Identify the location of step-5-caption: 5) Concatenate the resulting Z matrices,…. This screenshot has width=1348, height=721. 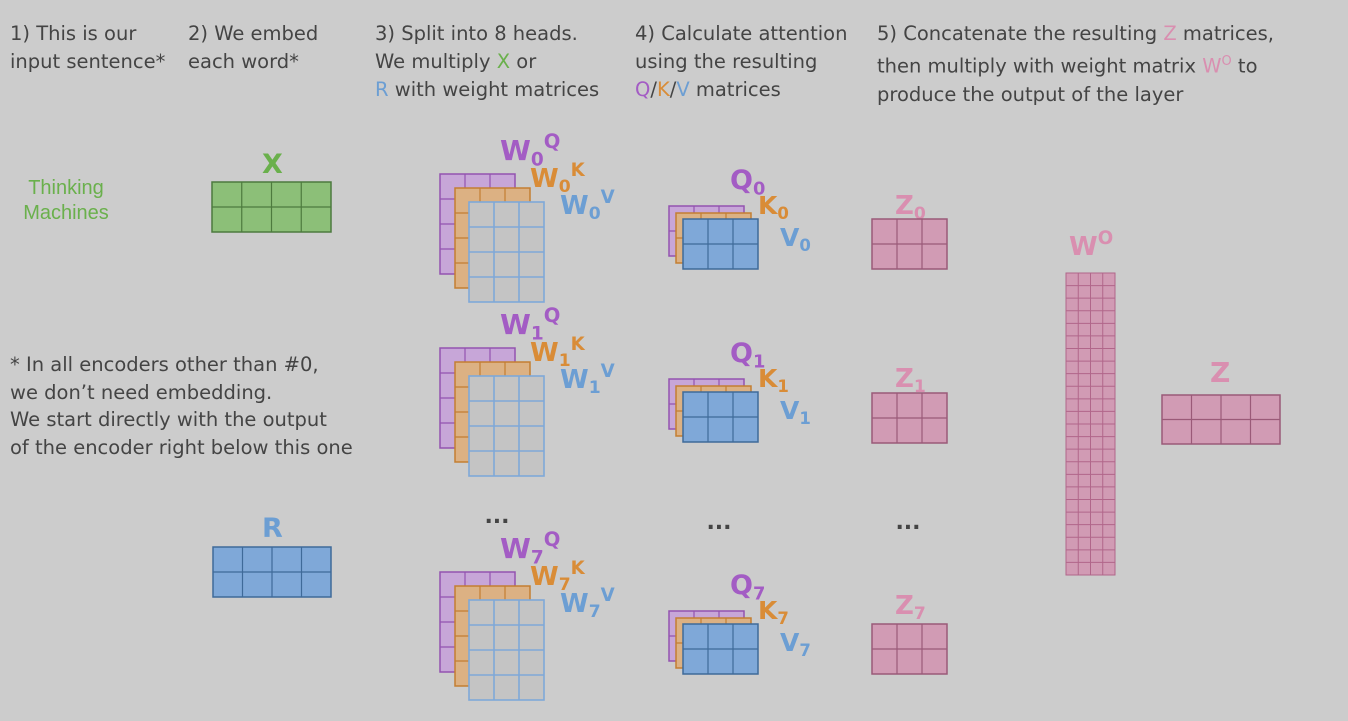
(1075, 64).